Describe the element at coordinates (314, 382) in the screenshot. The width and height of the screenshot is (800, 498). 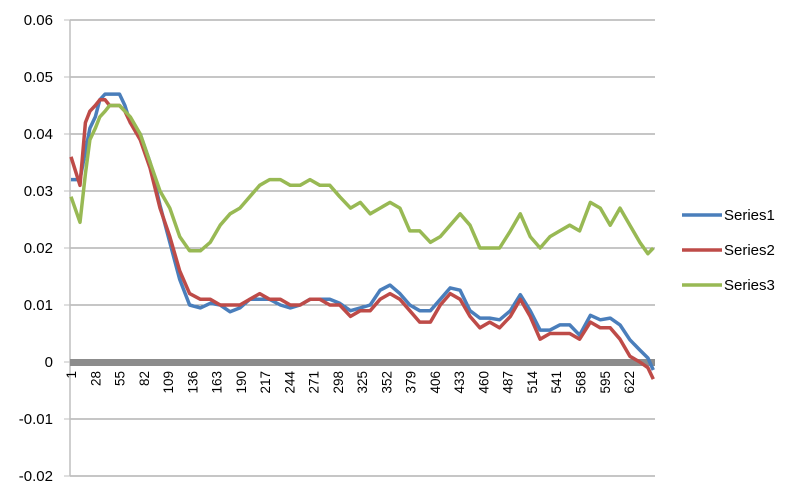
I see `x-tick-label: 271` at that location.